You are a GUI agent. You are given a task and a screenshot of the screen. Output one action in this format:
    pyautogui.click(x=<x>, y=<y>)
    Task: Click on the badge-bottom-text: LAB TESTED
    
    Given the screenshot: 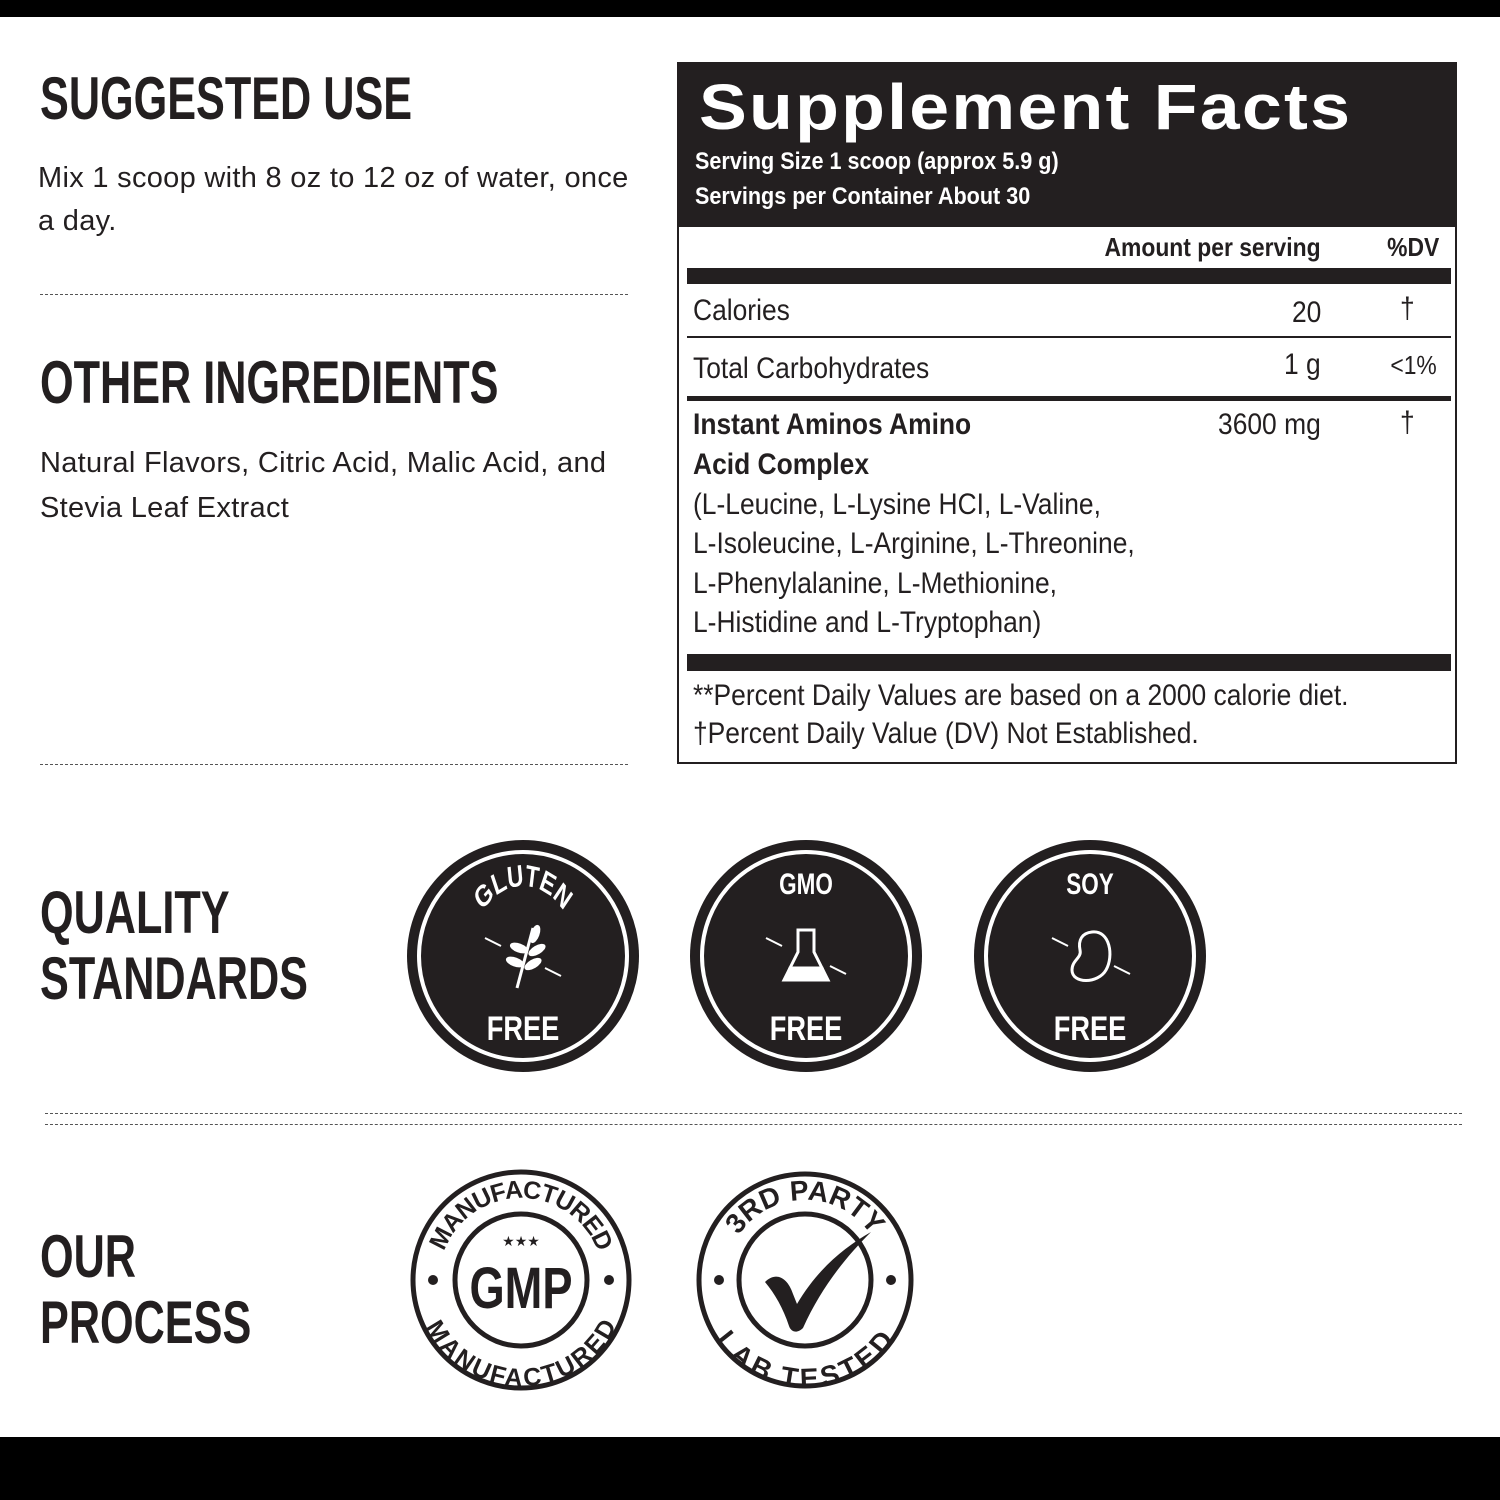 What is the action you would take?
    pyautogui.click(x=805, y=1357)
    